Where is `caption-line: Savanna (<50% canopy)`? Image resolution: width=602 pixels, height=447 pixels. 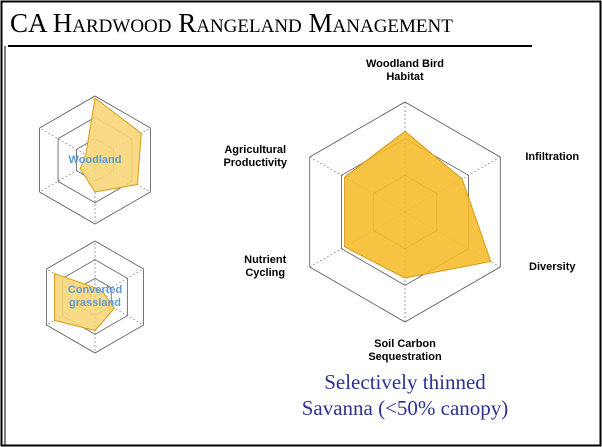
caption-line: Savanna (<50% canopy) is located at coordinates (405, 408).